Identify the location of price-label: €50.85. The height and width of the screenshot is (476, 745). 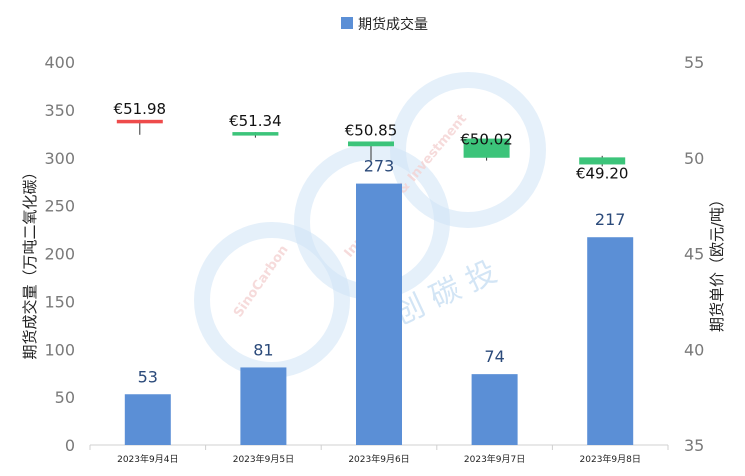
(371, 130).